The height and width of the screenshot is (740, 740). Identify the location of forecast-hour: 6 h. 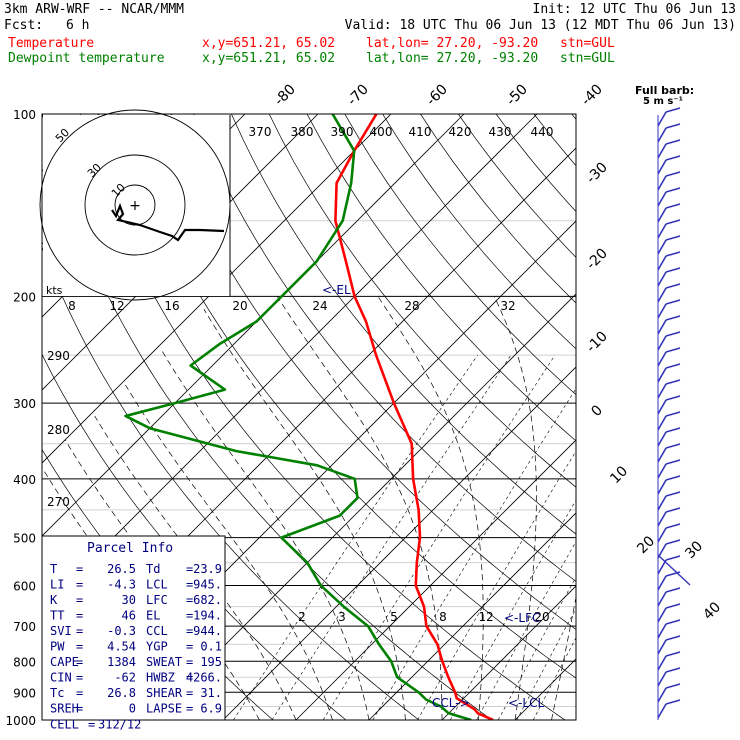
(78, 25).